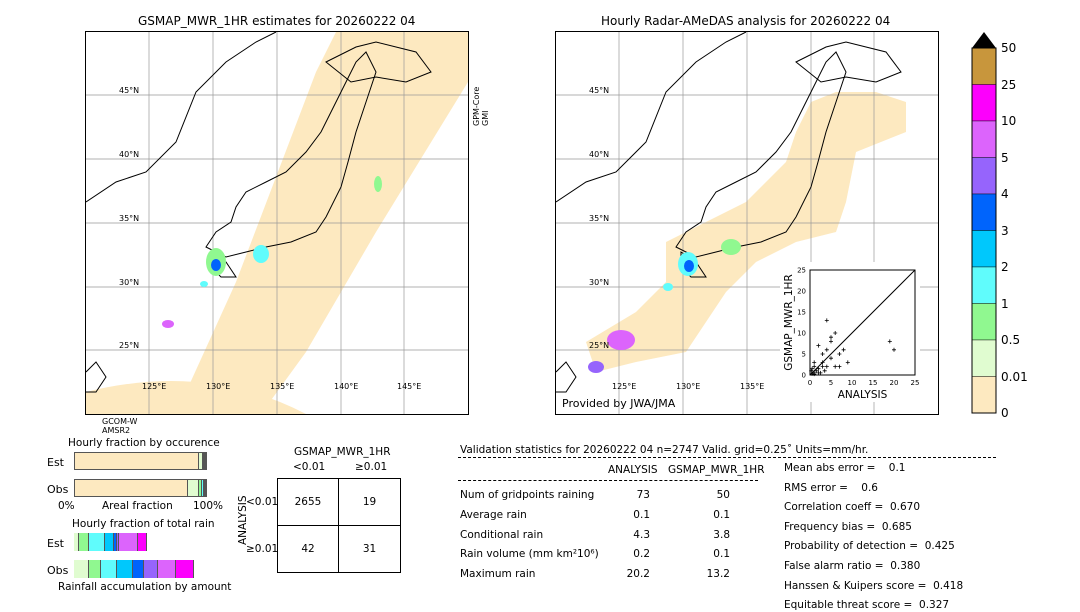  I want to click on analysis-value: 73, so click(643, 495).